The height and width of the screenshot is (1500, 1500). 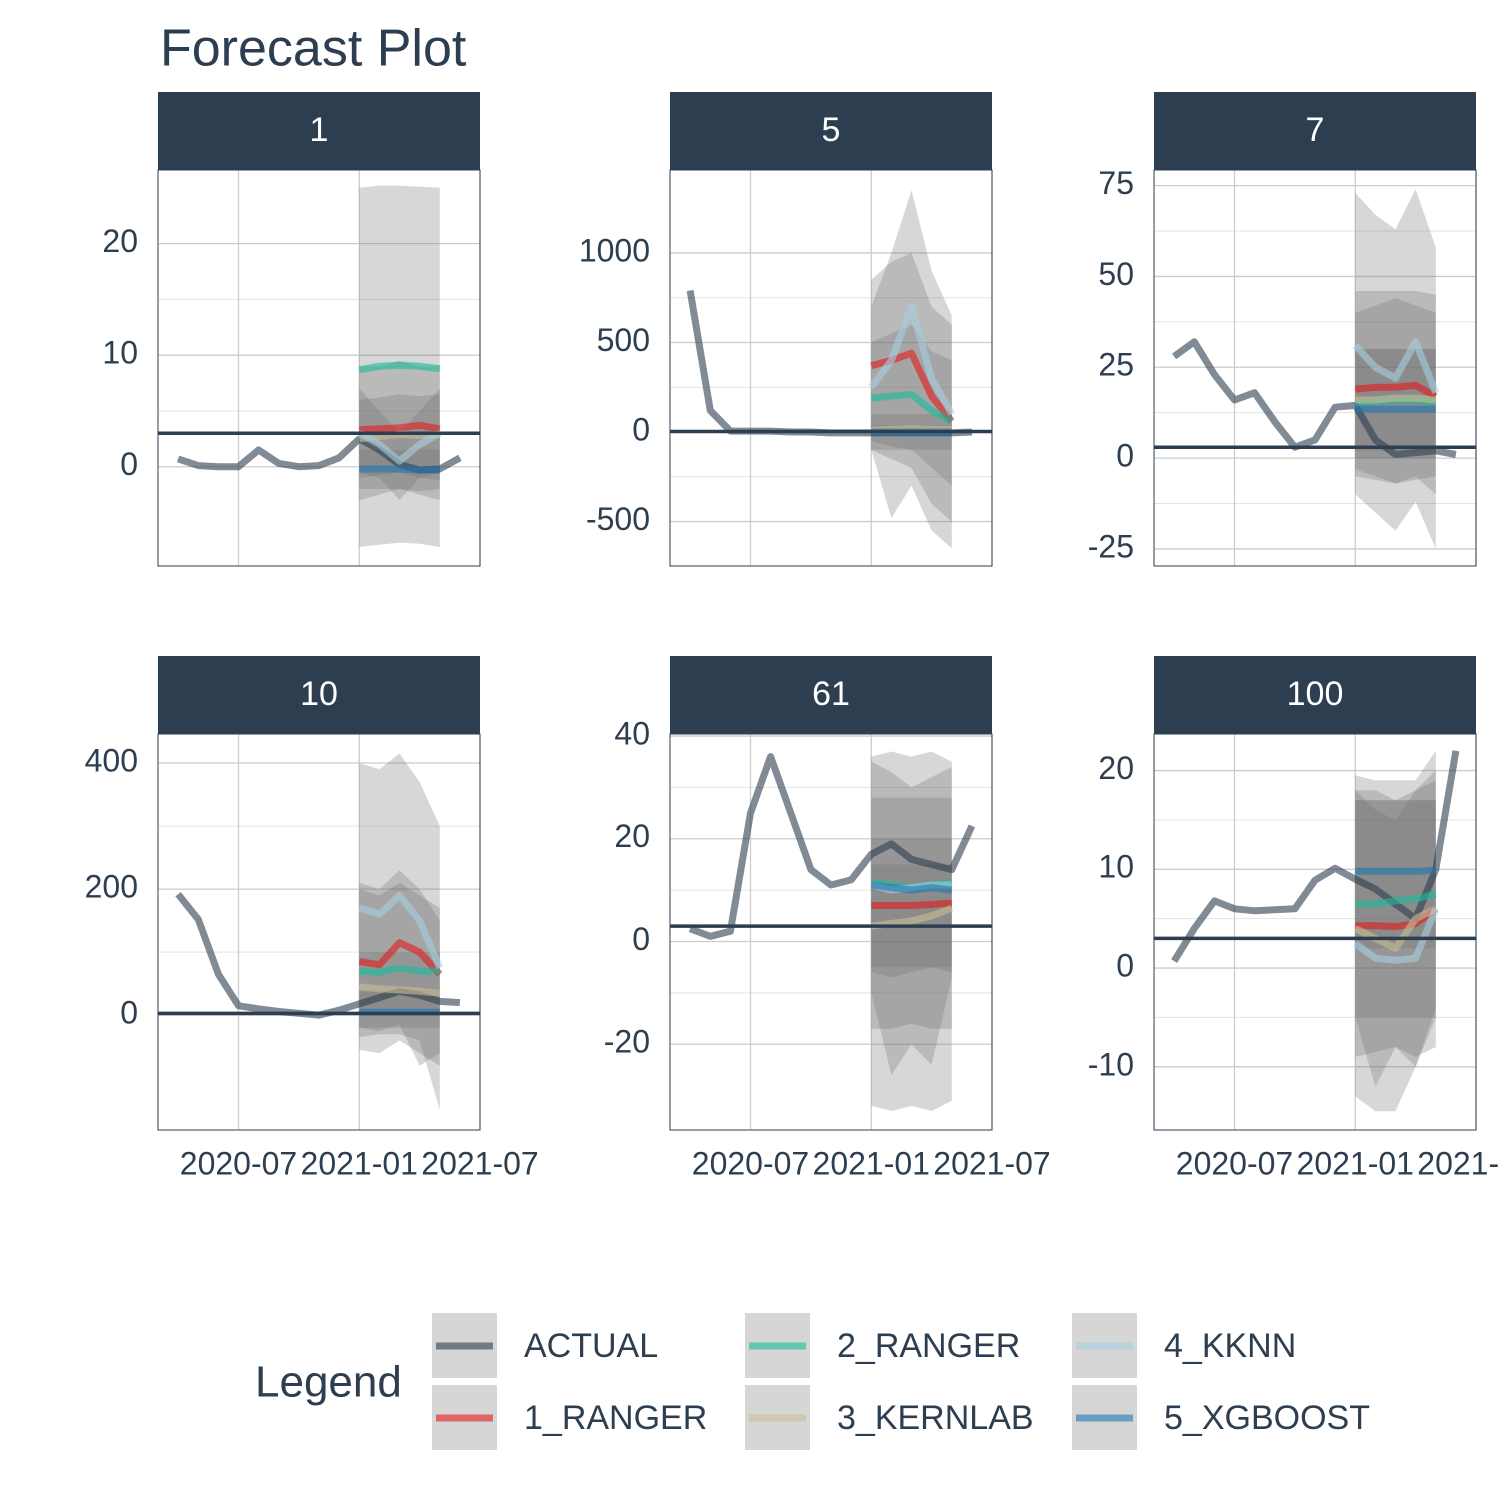 I want to click on y-tick-label: 40, so click(x=632, y=734).